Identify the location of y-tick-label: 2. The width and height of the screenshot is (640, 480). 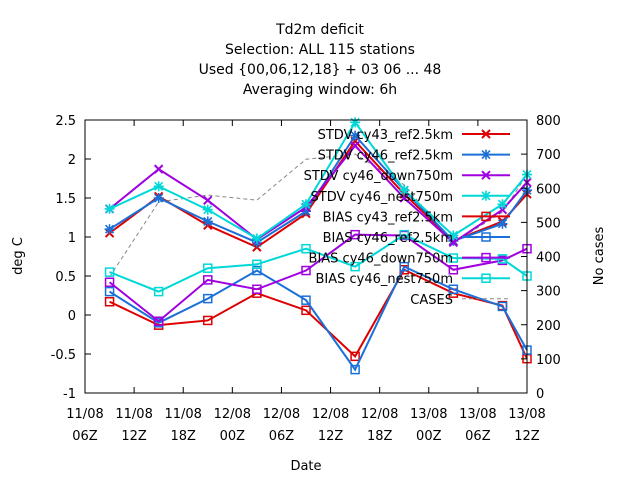
(72, 160).